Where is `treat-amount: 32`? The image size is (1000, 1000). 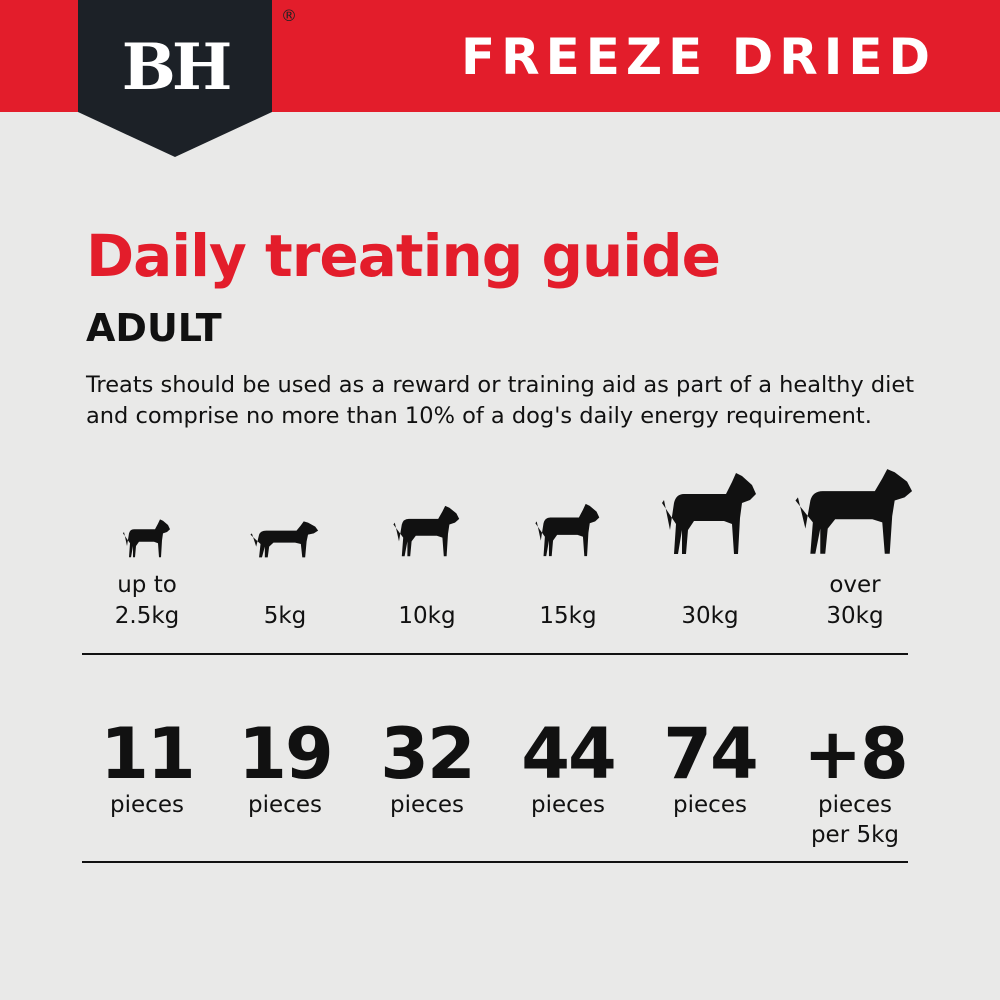
treat-amount: 32 is located at coordinates (427, 754).